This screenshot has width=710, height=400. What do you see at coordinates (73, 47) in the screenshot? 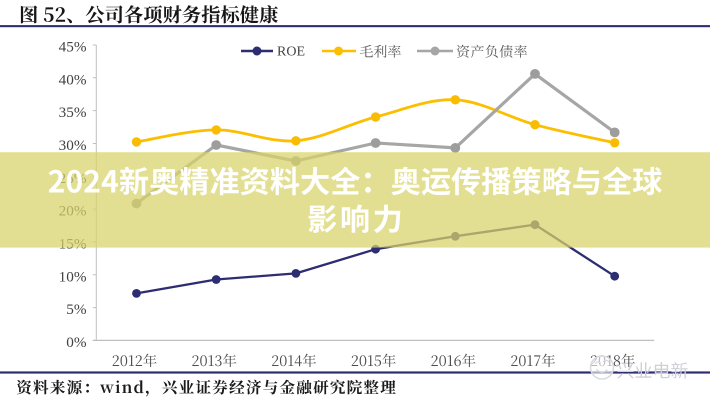
I see `svg-text: 45%` at bounding box center [73, 47].